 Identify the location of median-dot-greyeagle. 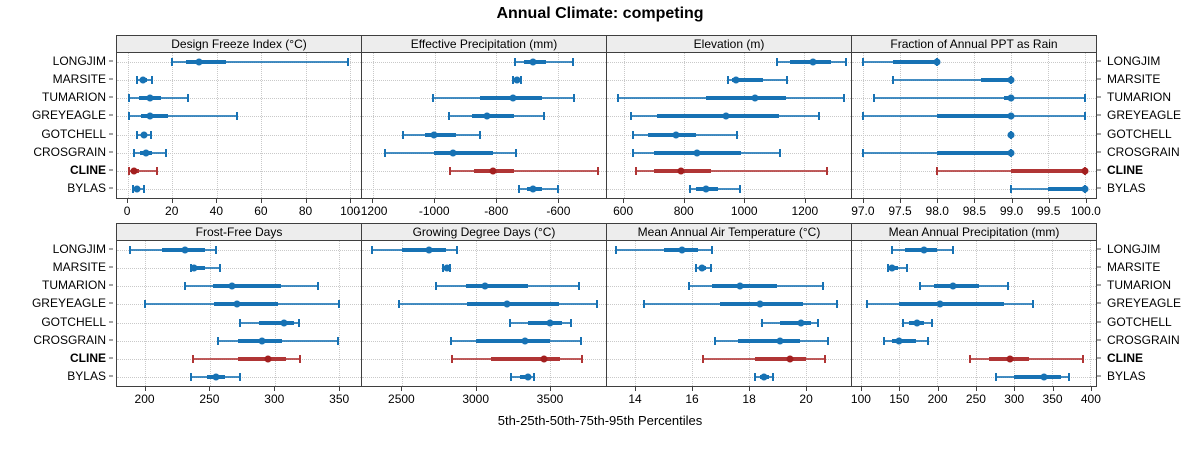
(760, 304).